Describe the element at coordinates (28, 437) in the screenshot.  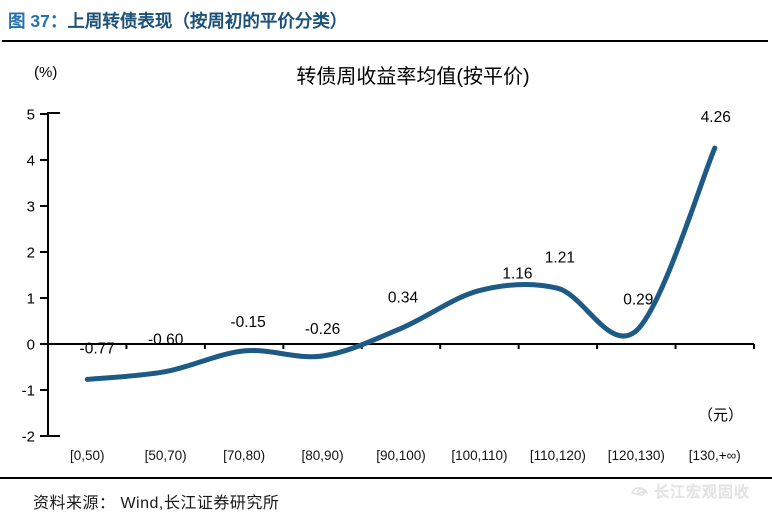
I see `y-tick-label: -2` at that location.